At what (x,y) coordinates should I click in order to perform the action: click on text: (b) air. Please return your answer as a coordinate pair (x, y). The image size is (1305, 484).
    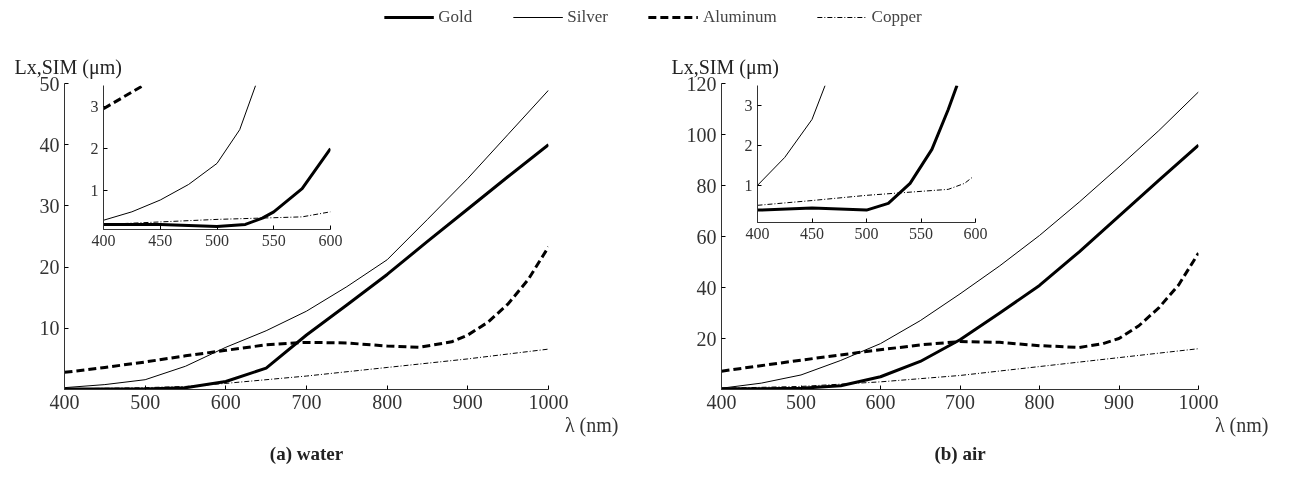
    Looking at the image, I should click on (960, 453).